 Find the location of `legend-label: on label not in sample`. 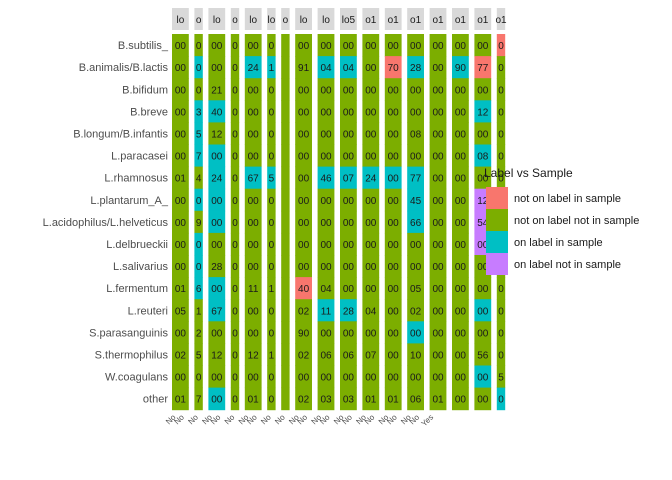

legend-label: on label not in sample is located at coordinates (567, 265).